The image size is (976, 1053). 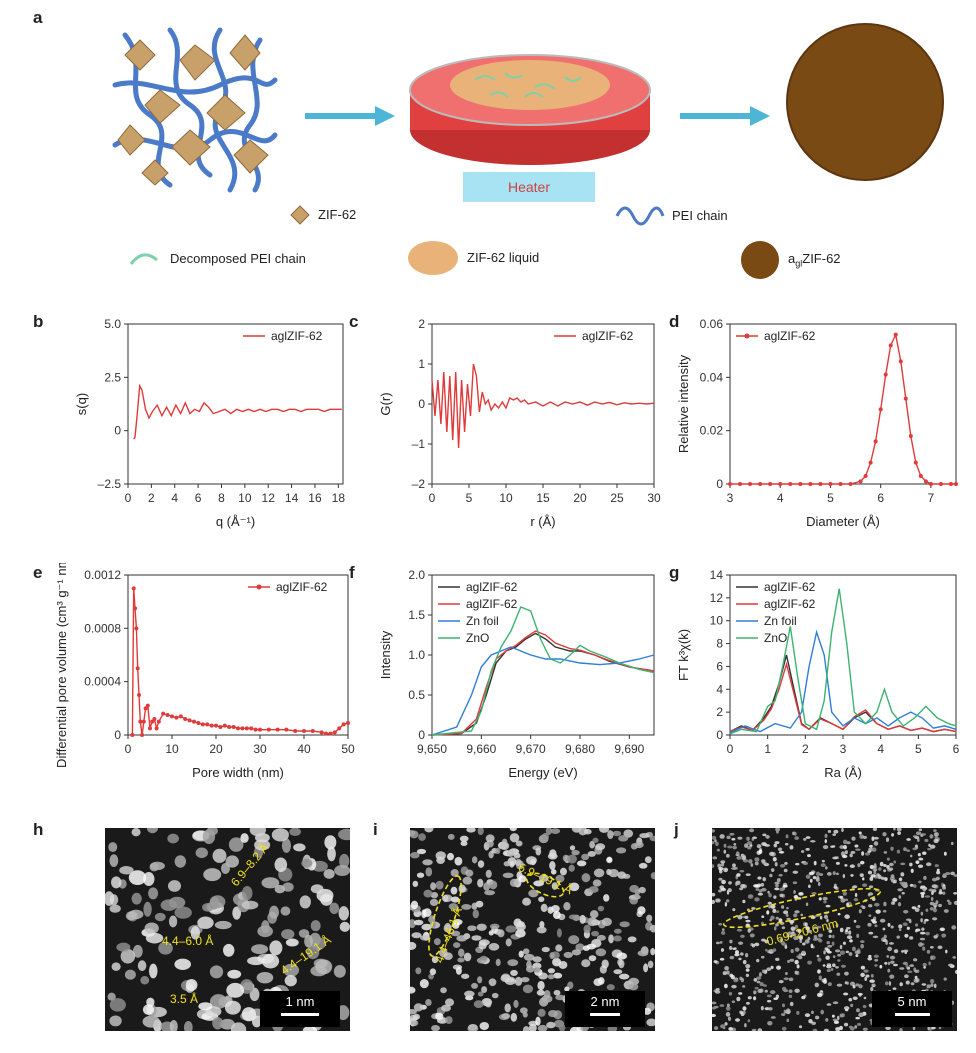 What do you see at coordinates (421, 404) in the screenshot?
I see `y-tick-label: 0` at bounding box center [421, 404].